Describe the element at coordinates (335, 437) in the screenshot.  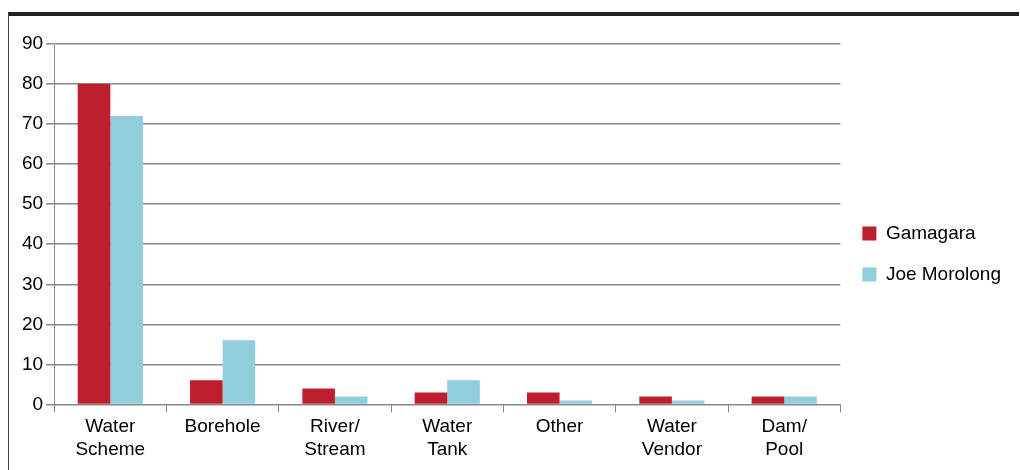
I see `x-tick-label: River/Stream` at that location.